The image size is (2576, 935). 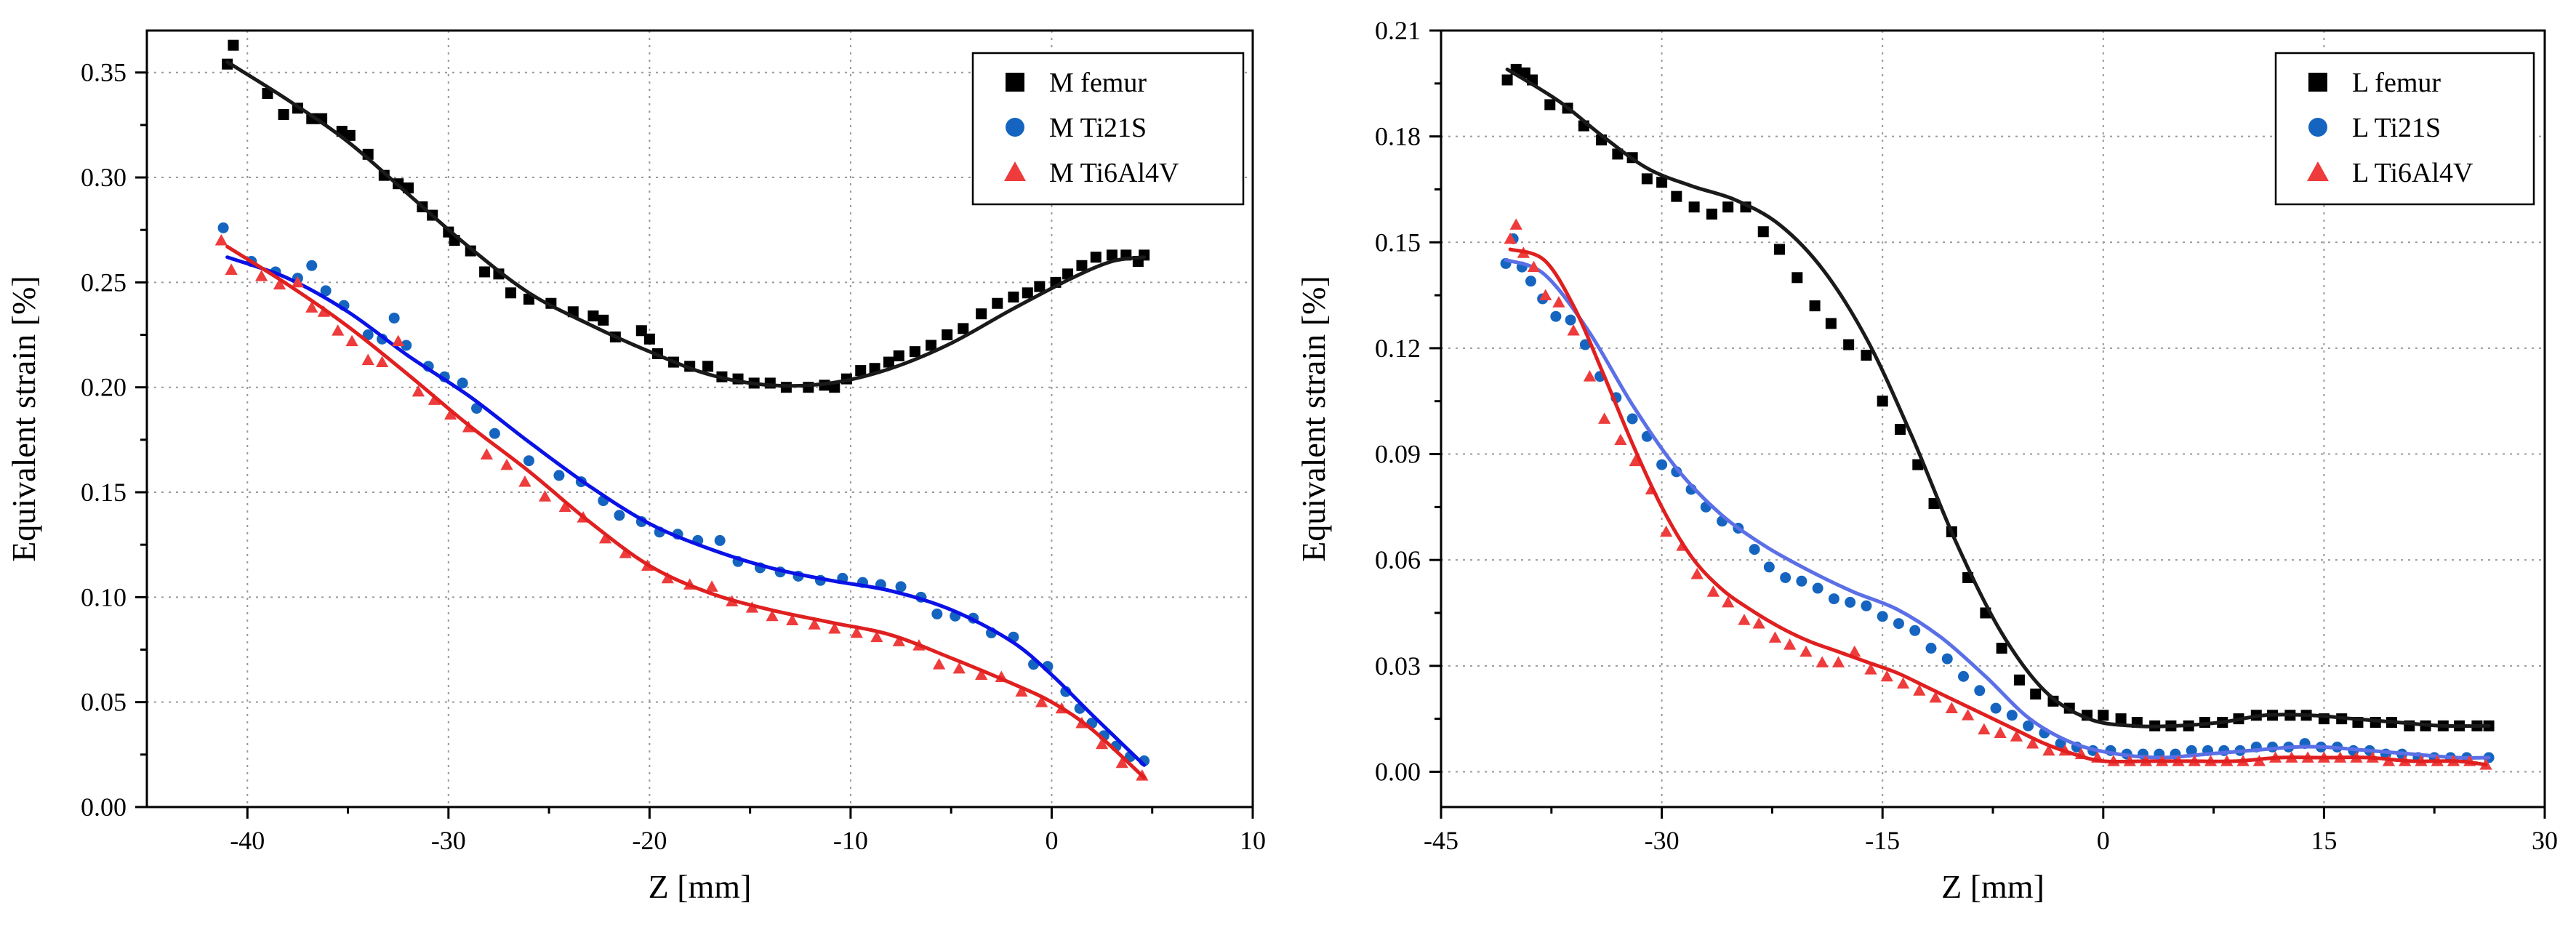 What do you see at coordinates (1993, 886) in the screenshot?
I see `x-axis-title: Z [mm]` at bounding box center [1993, 886].